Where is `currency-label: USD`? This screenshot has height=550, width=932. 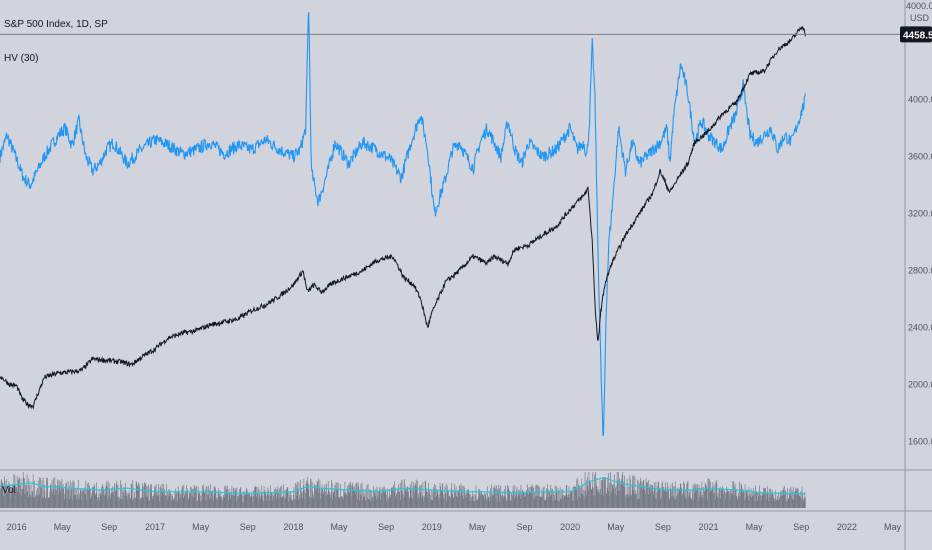
currency-label: USD is located at coordinates (920, 18).